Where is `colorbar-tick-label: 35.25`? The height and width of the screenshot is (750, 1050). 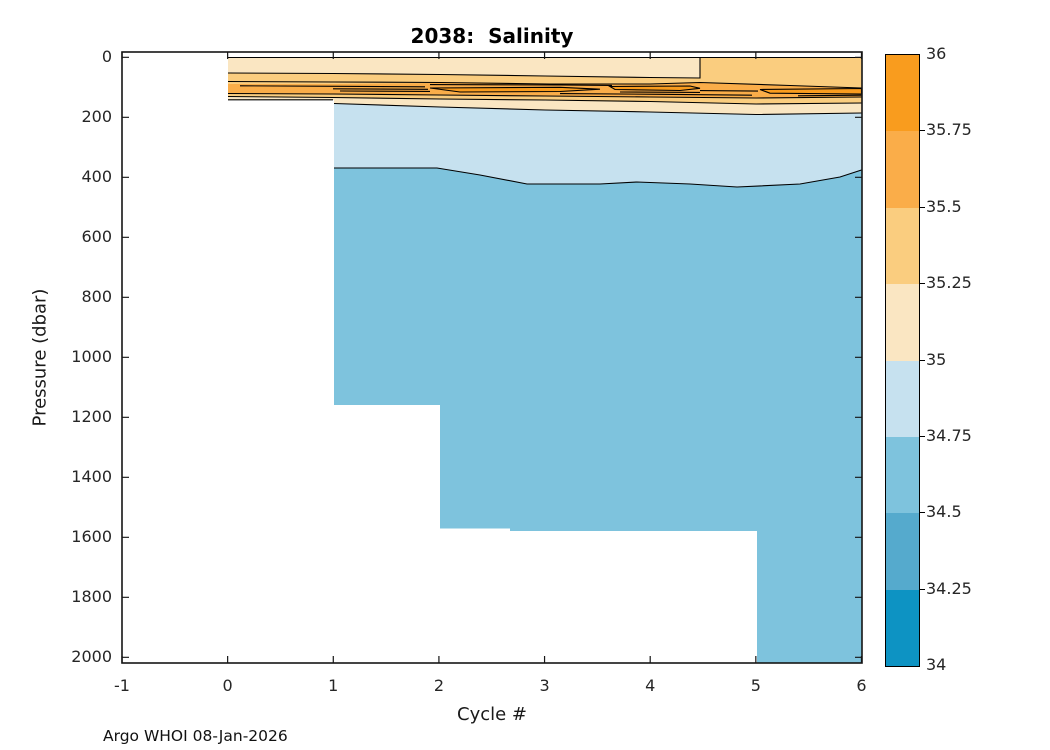
colorbar-tick-label: 35.25 is located at coordinates (949, 283).